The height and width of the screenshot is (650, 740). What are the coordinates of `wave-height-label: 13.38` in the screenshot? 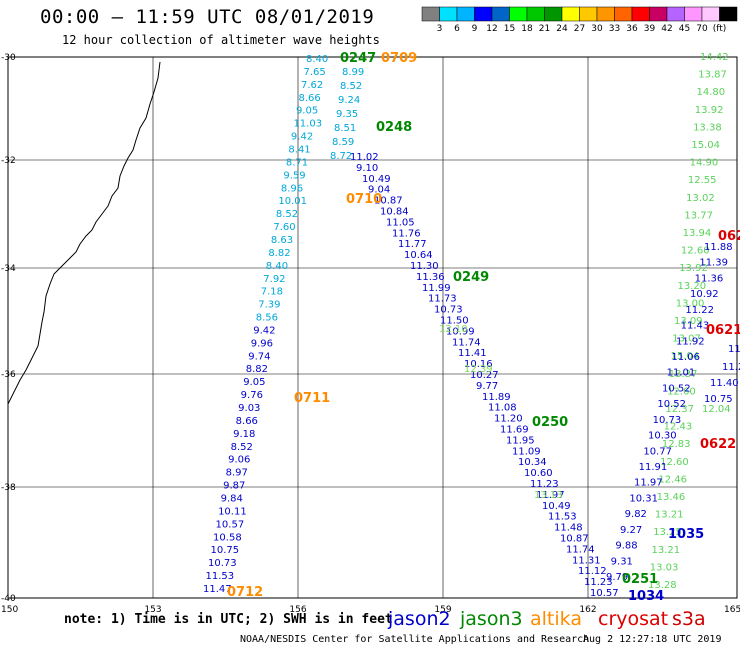 It's located at (707, 127).